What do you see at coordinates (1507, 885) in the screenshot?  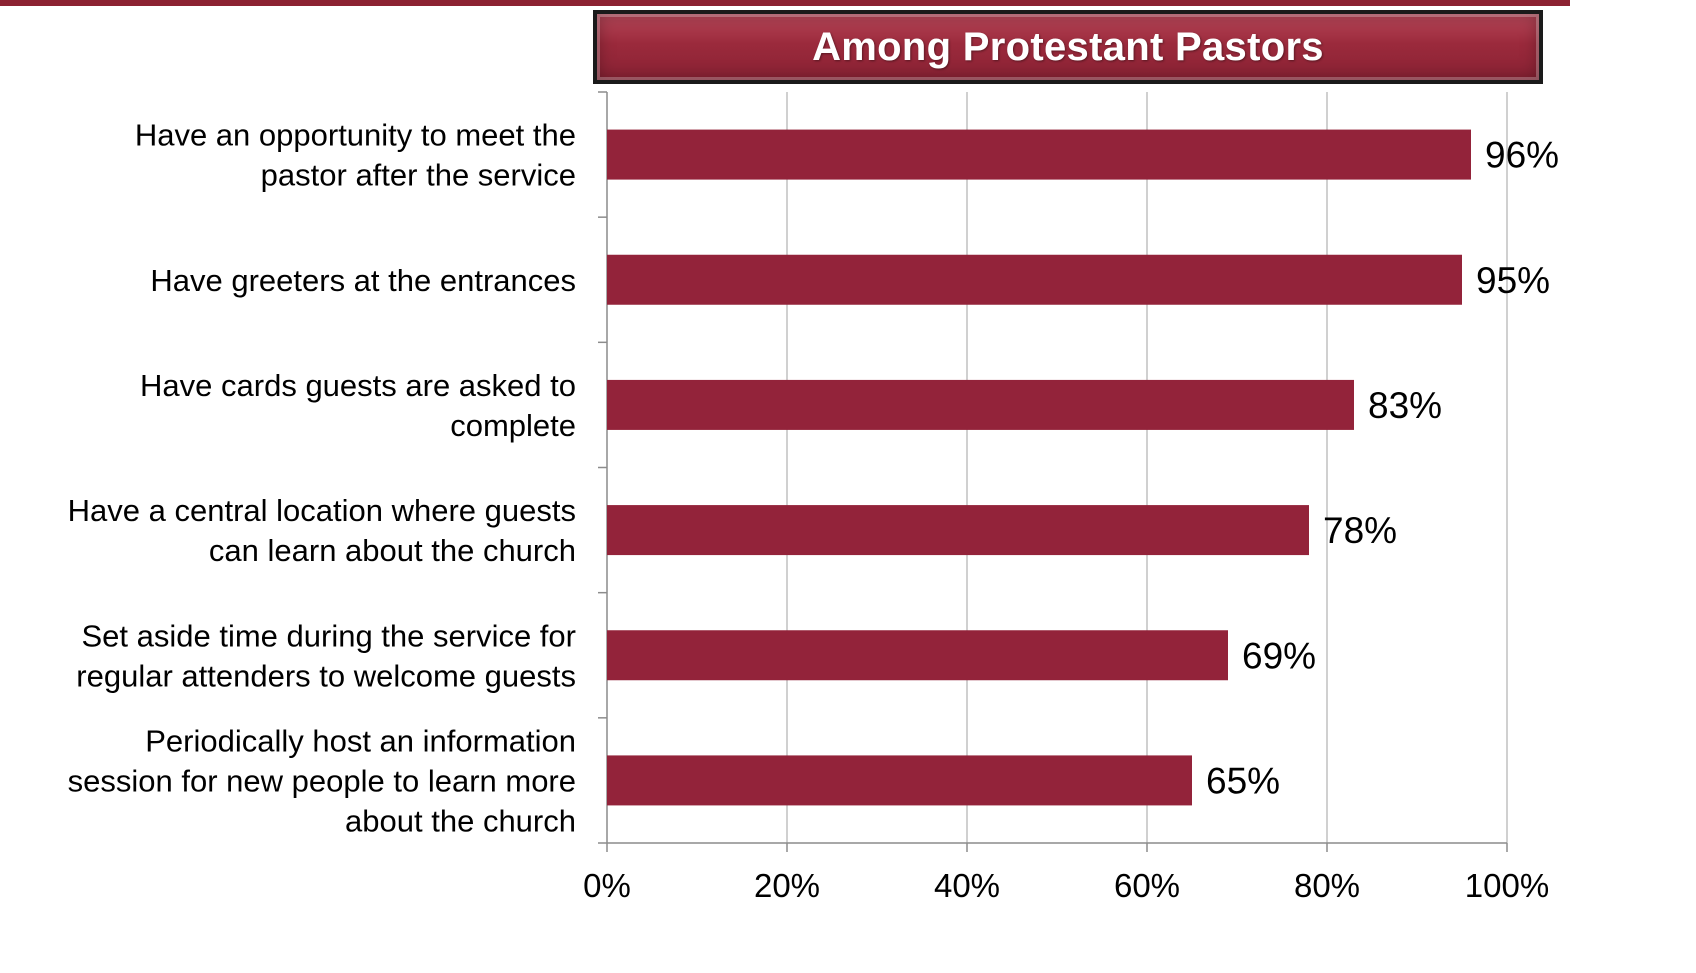 I see `x-tick-label: 100%` at bounding box center [1507, 885].